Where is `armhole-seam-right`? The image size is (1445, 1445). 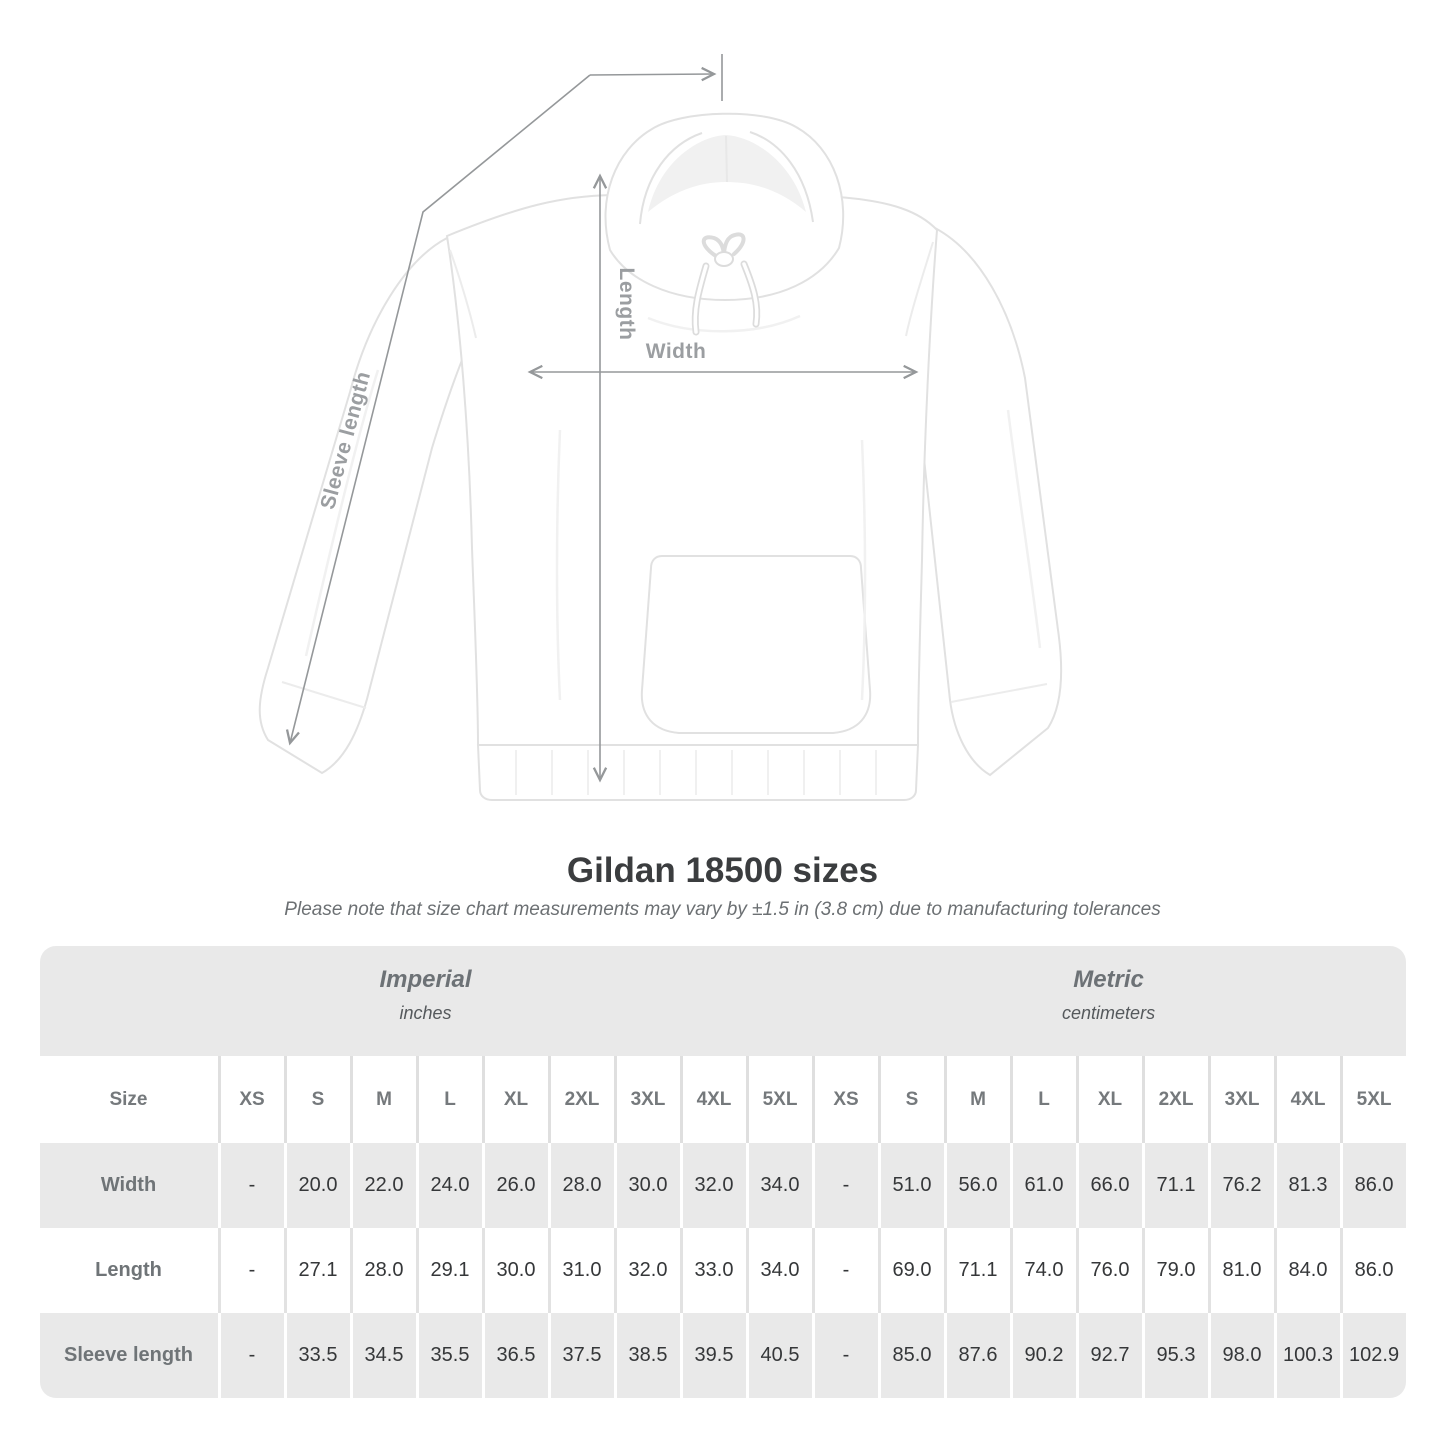
armhole-seam-right is located at coordinates (919, 289).